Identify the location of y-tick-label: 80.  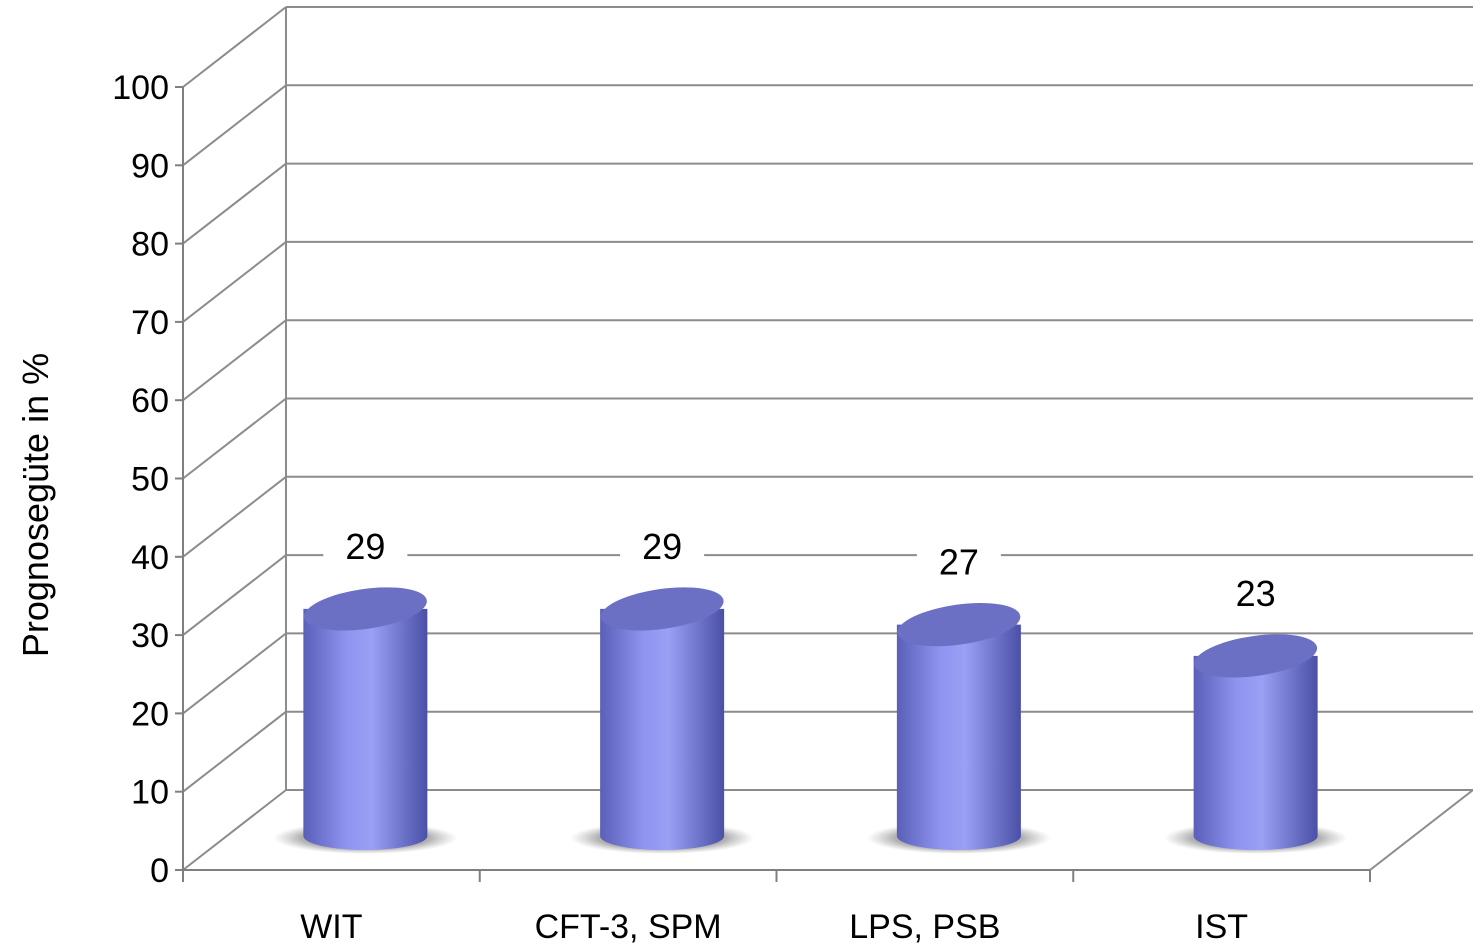
(150, 245).